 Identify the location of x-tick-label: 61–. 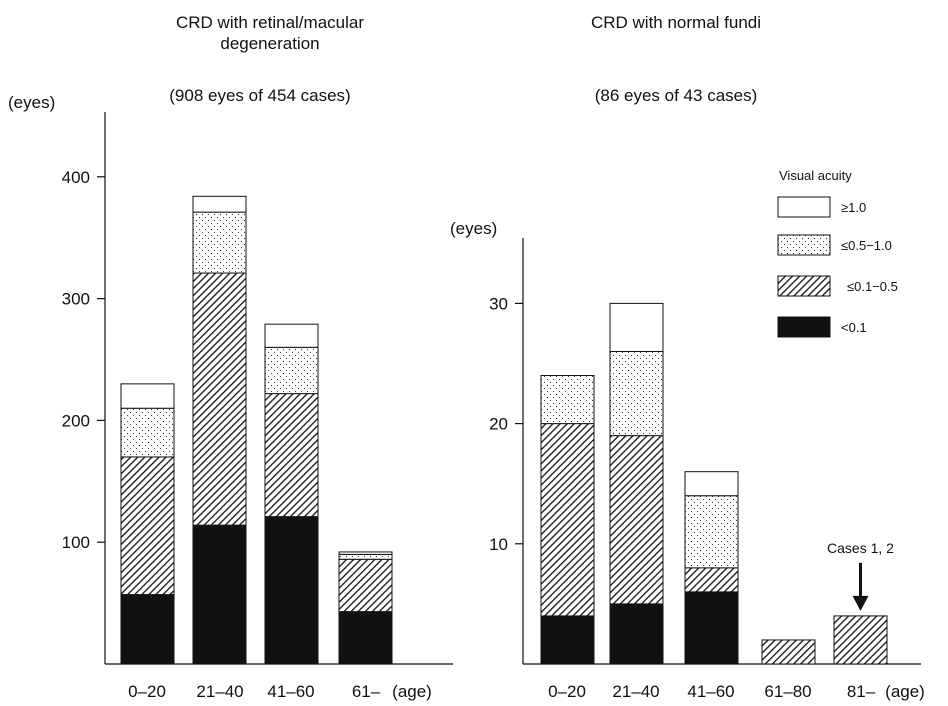
(366, 691).